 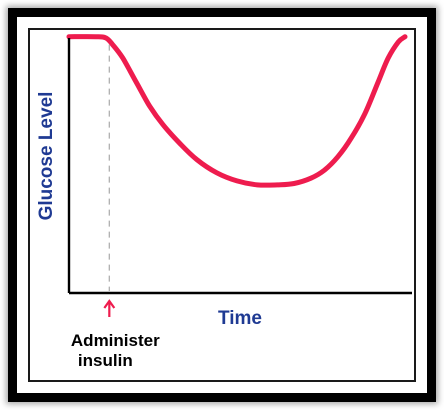 I want to click on y-axis-label: Glucose Level, so click(x=46, y=156).